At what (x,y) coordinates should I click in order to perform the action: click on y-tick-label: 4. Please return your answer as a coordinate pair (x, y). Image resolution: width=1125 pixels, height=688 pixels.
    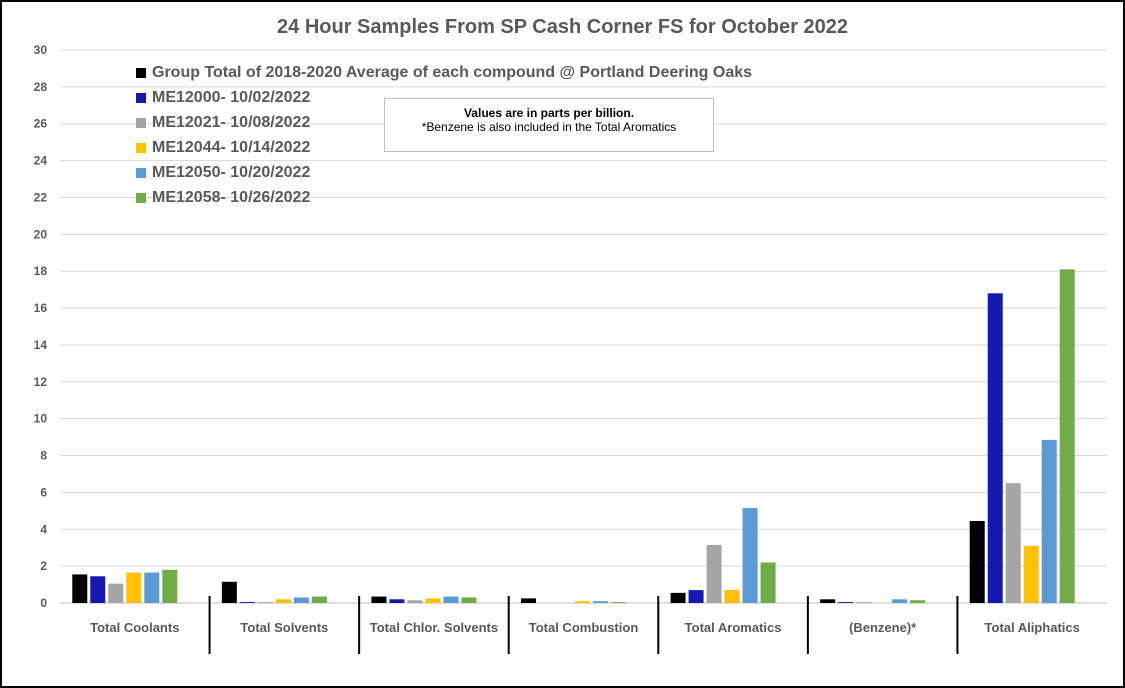
    Looking at the image, I should click on (43, 529).